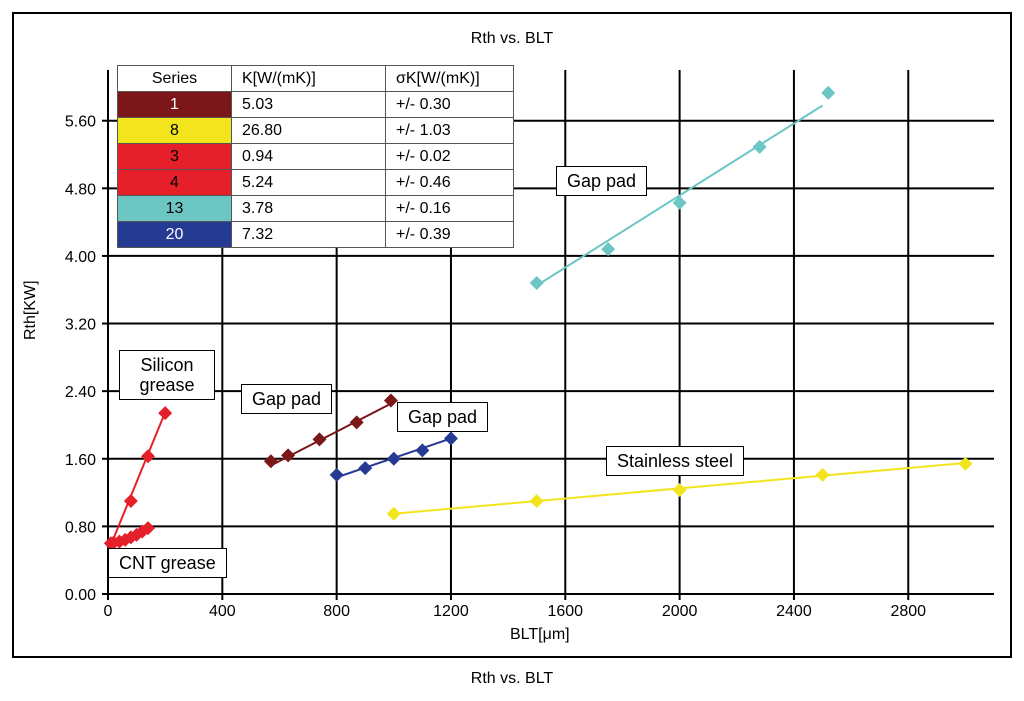  I want to click on x-tick-label: 2000, so click(680, 611).